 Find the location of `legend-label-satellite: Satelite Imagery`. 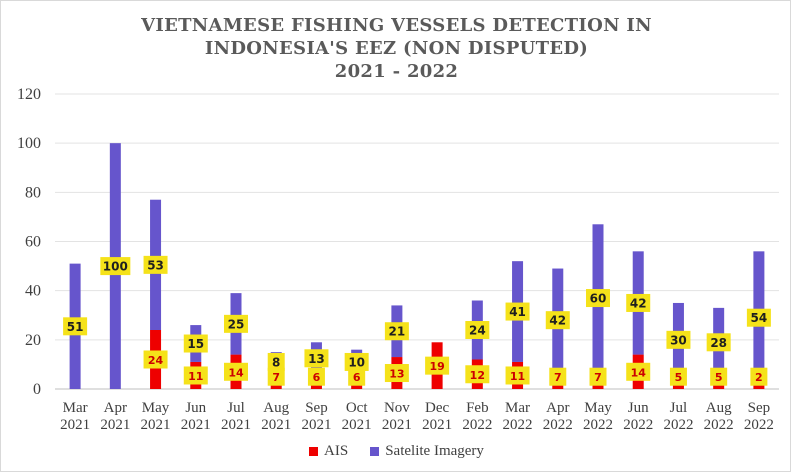

legend-label-satellite: Satelite Imagery is located at coordinates (434, 451).